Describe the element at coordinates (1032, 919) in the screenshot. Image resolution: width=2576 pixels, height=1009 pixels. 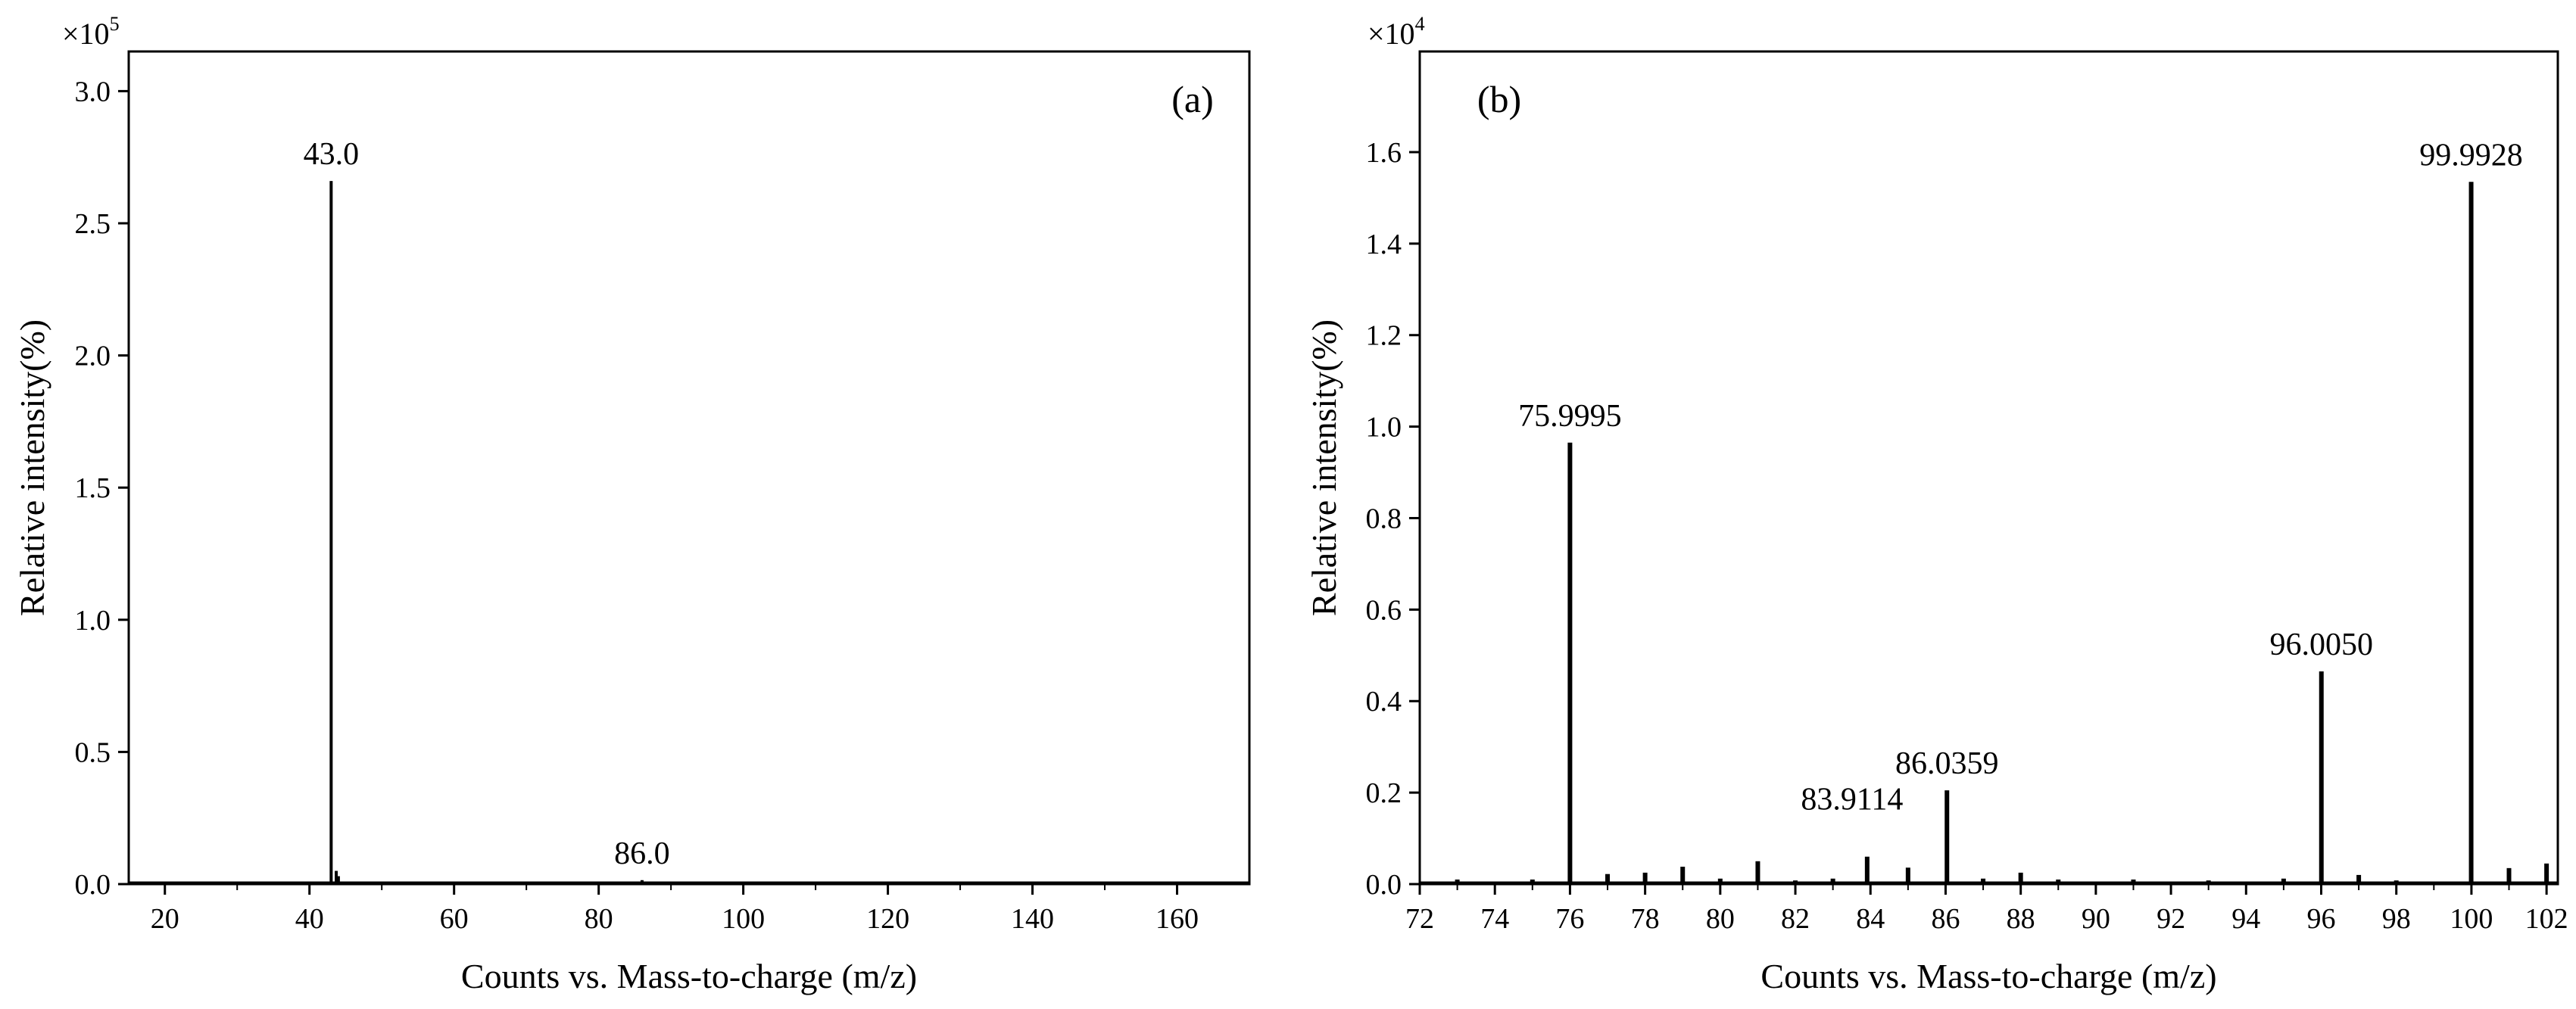
I see `x-tick-label: 140` at that location.